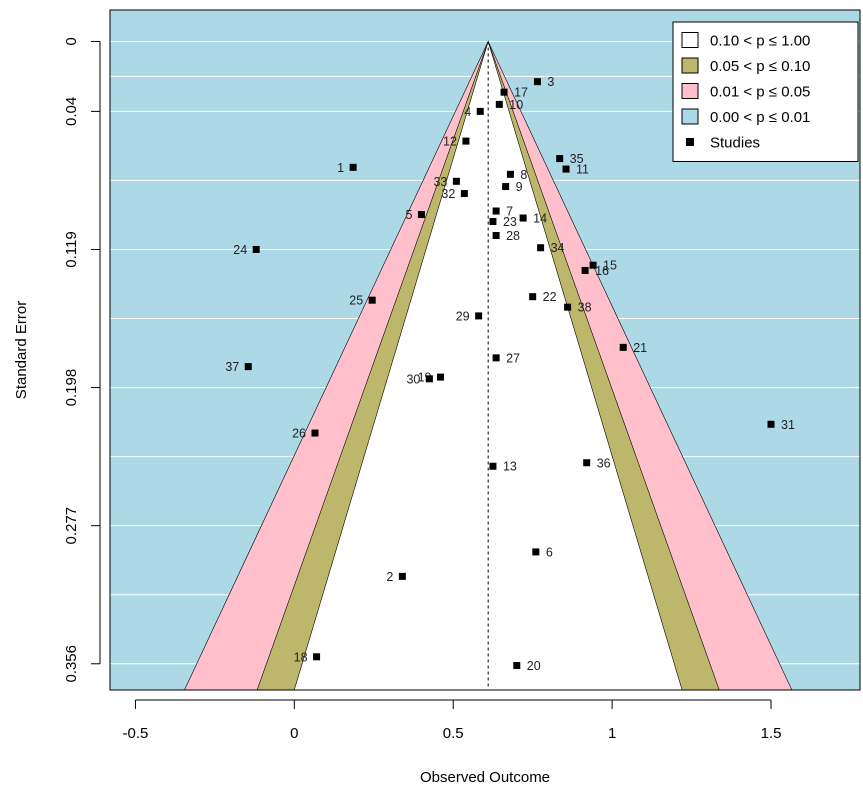 The image size is (863, 796). Describe the element at coordinates (640, 348) in the screenshot. I see `study-label: 21` at that location.